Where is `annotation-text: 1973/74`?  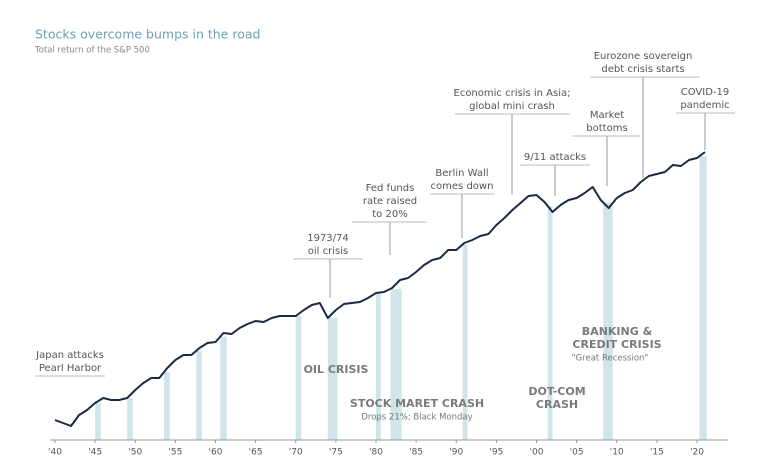
annotation-text: 1973/74 is located at coordinates (328, 238).